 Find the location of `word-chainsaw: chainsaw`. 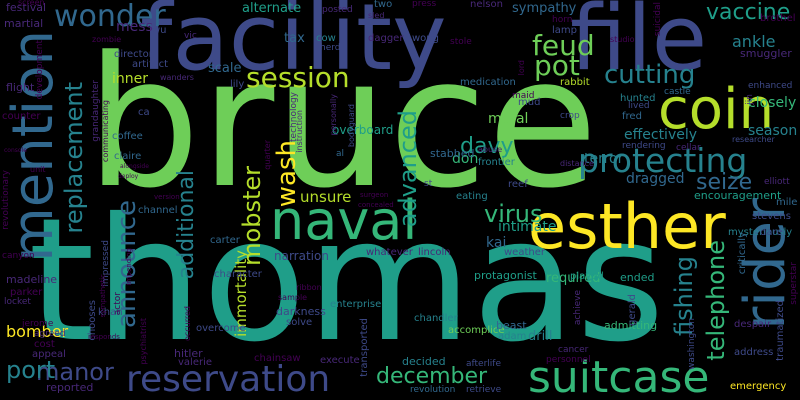

word-chainsaw: chainsaw is located at coordinates (277, 358).